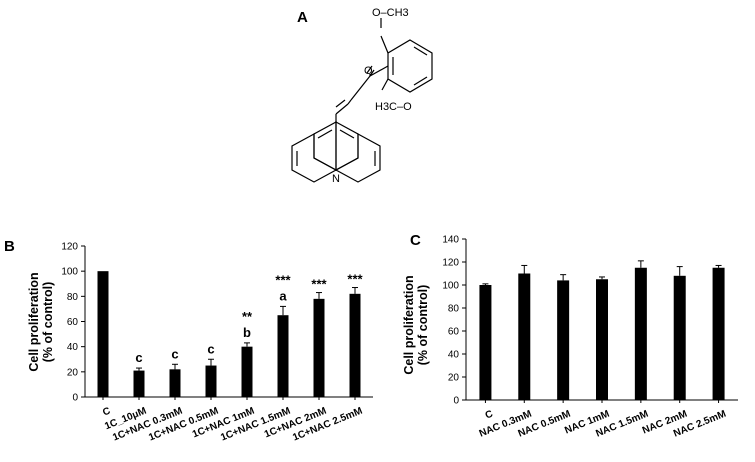 The height and width of the screenshot is (462, 755). Describe the element at coordinates (410, 66) in the screenshot. I see `phenyl-ring` at that location.